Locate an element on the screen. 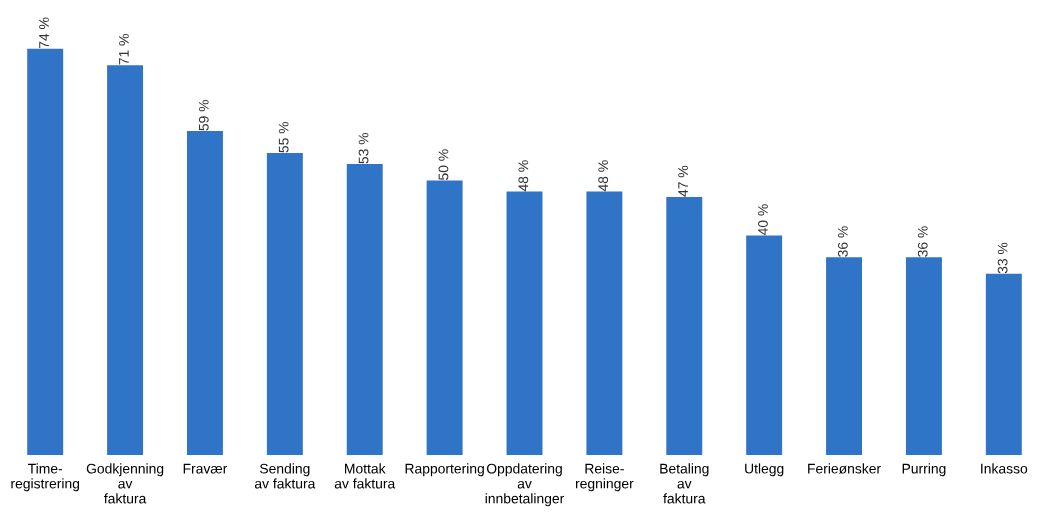 This screenshot has height=523, width=1049. data-label: 40 % is located at coordinates (763, 220).